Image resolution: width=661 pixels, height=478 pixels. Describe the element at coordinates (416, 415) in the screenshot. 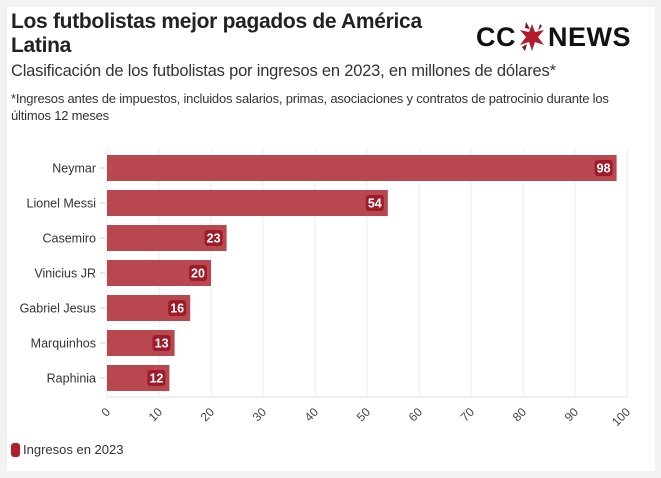

I see `x-tick-label: 60` at that location.